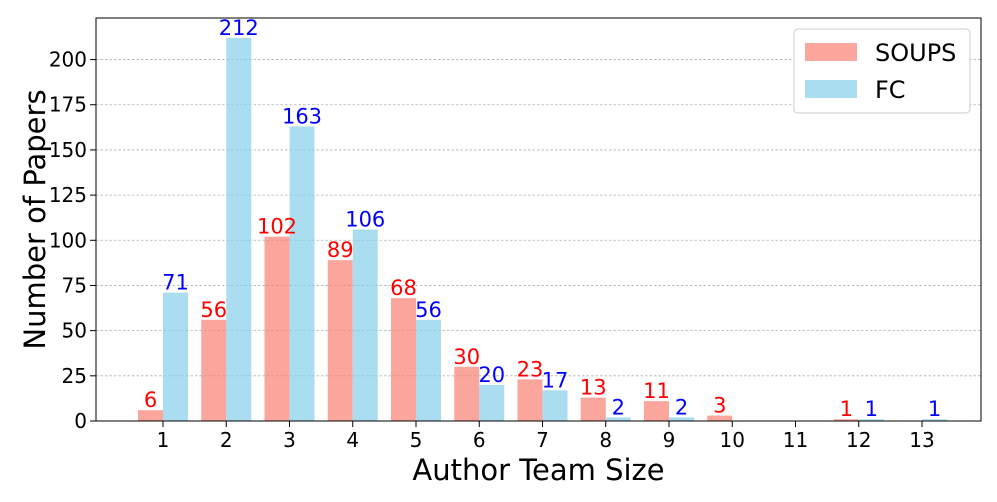  What do you see at coordinates (466, 357) in the screenshot?
I see `bar-label-soups: 30` at bounding box center [466, 357].